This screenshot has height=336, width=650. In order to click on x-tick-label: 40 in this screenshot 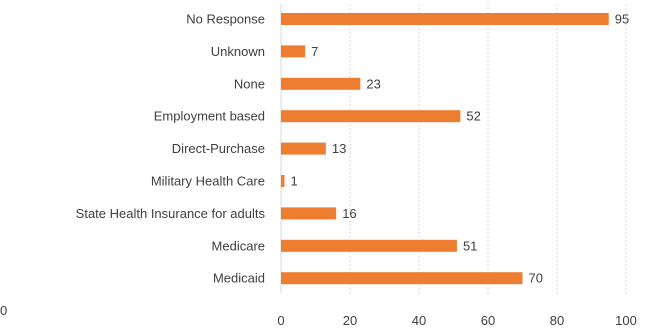, I will do `click(419, 320)`.